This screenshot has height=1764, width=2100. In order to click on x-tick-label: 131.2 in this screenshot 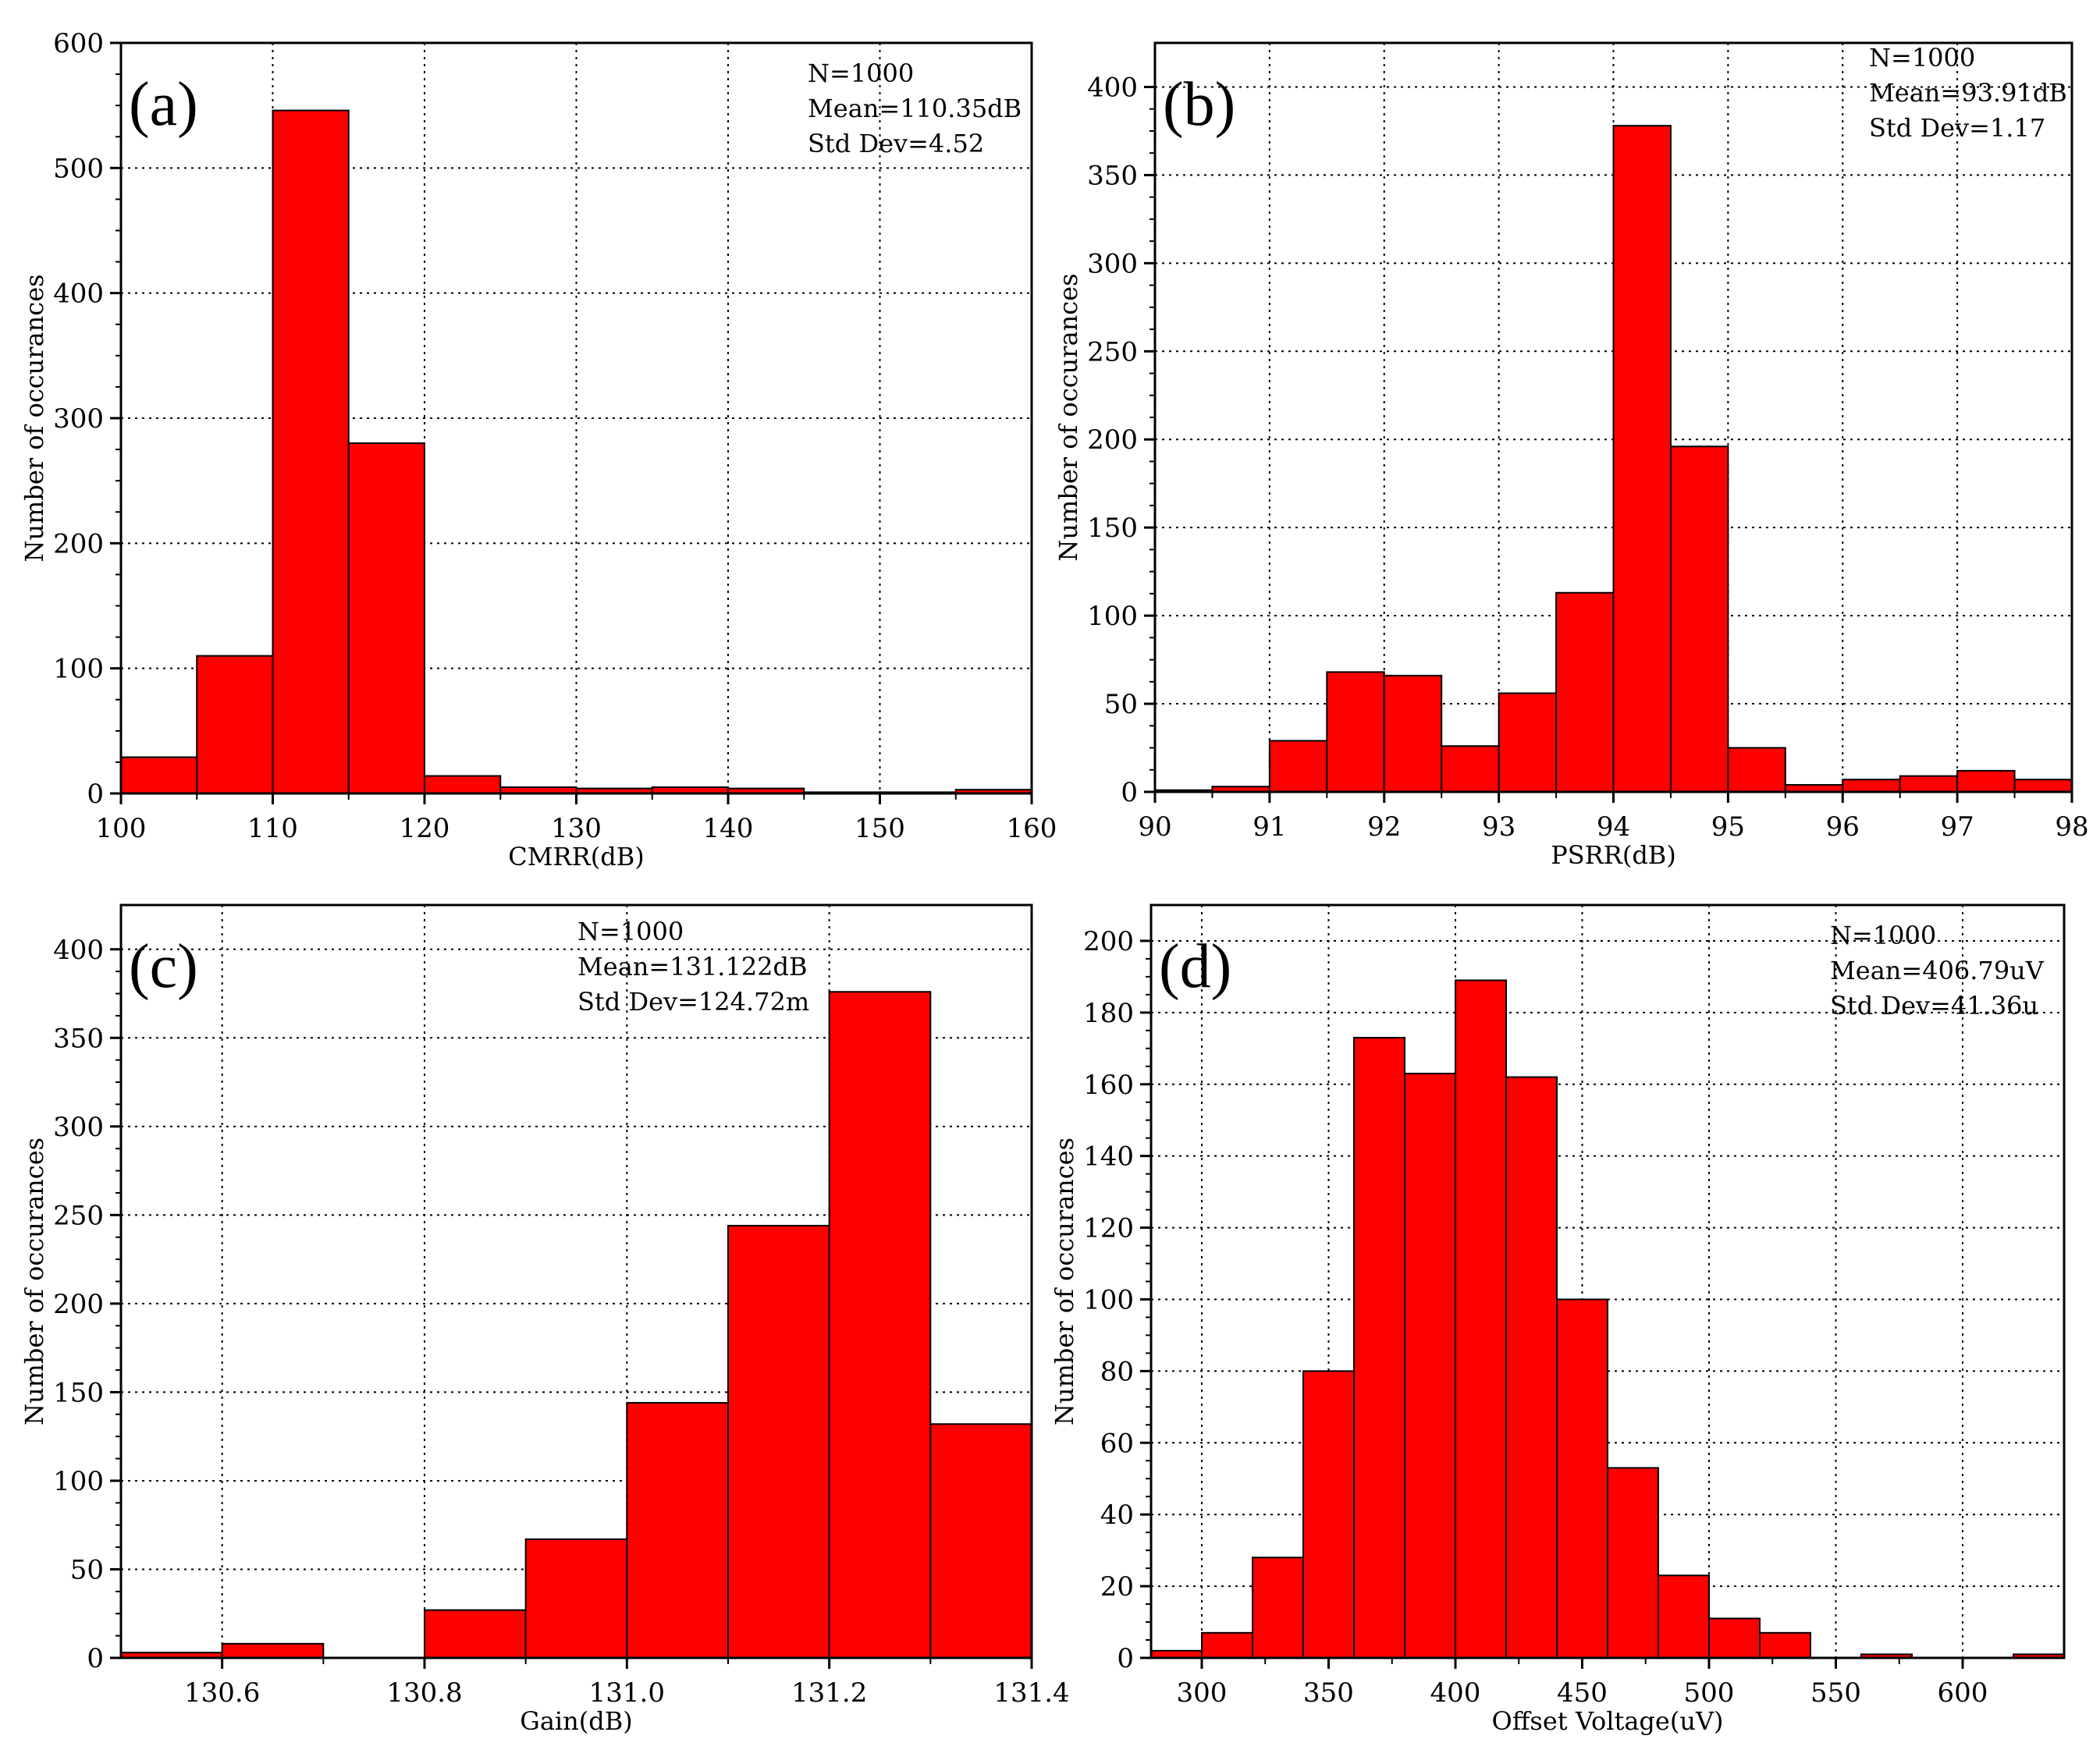, I will do `click(829, 1693)`.